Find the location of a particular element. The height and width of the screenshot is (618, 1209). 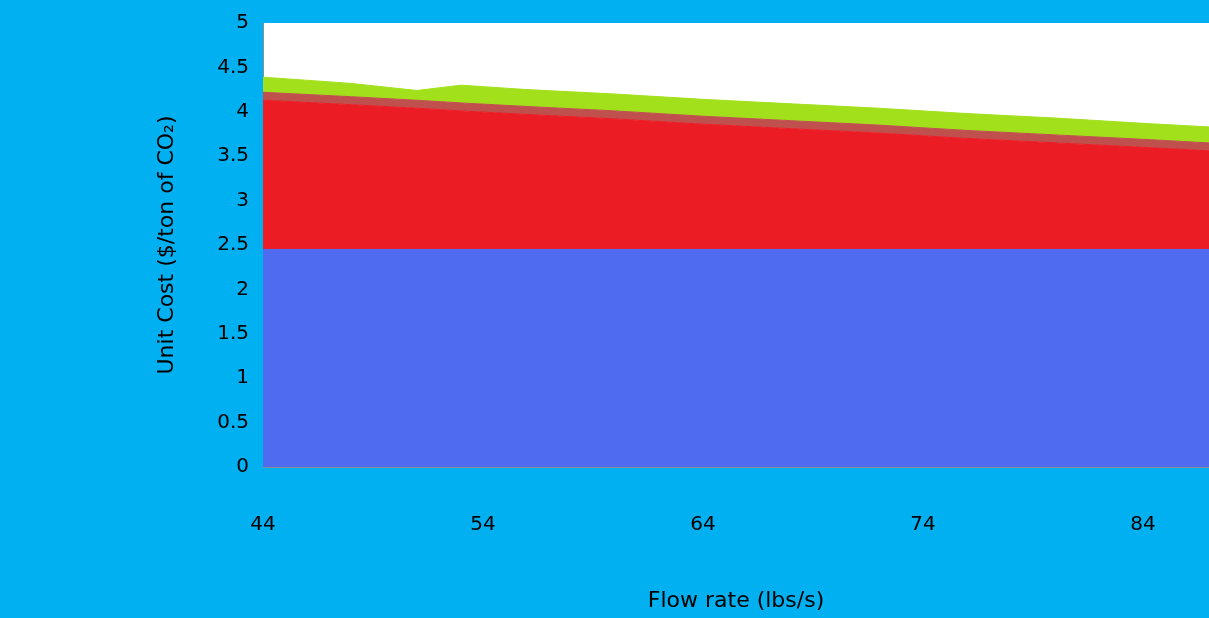

y-tick-label: 3.5 is located at coordinates (233, 154).